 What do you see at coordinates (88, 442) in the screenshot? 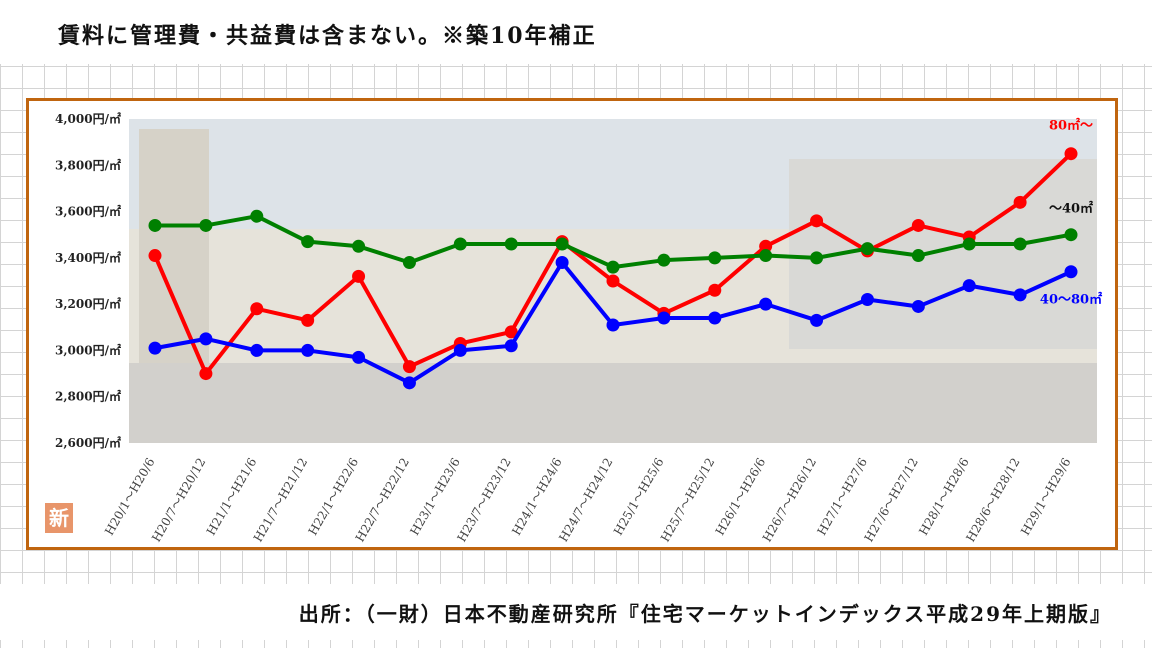
I see `y-tick-label: 2,600円/㎡` at bounding box center [88, 442].